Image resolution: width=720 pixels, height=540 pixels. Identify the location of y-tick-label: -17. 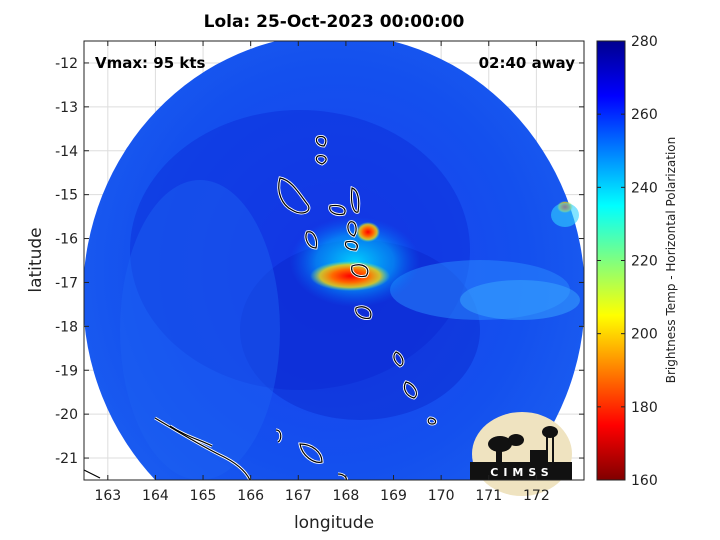
(66, 283).